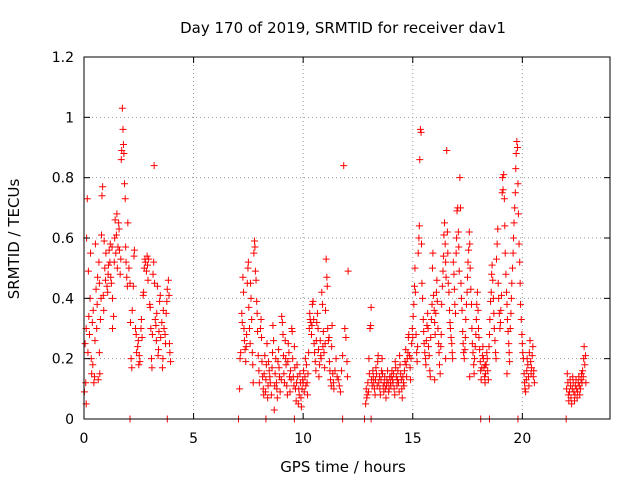  What do you see at coordinates (63, 58) in the screenshot?
I see `y-tick-label: 1.2` at bounding box center [63, 58].